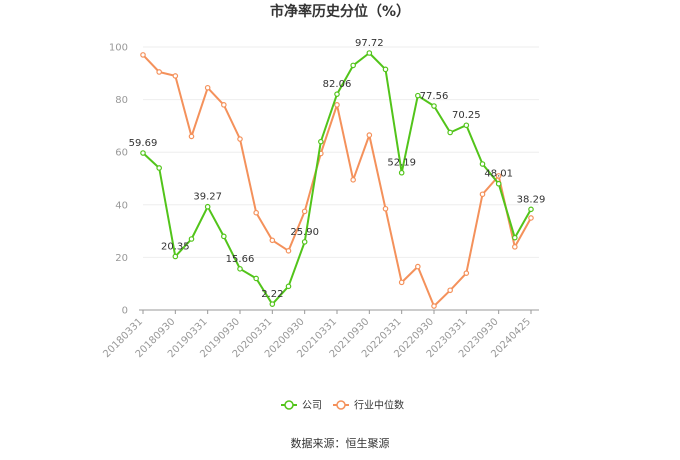  What do you see at coordinates (369, 43) in the screenshot?
I see `data-label: 97.72` at bounding box center [369, 43].